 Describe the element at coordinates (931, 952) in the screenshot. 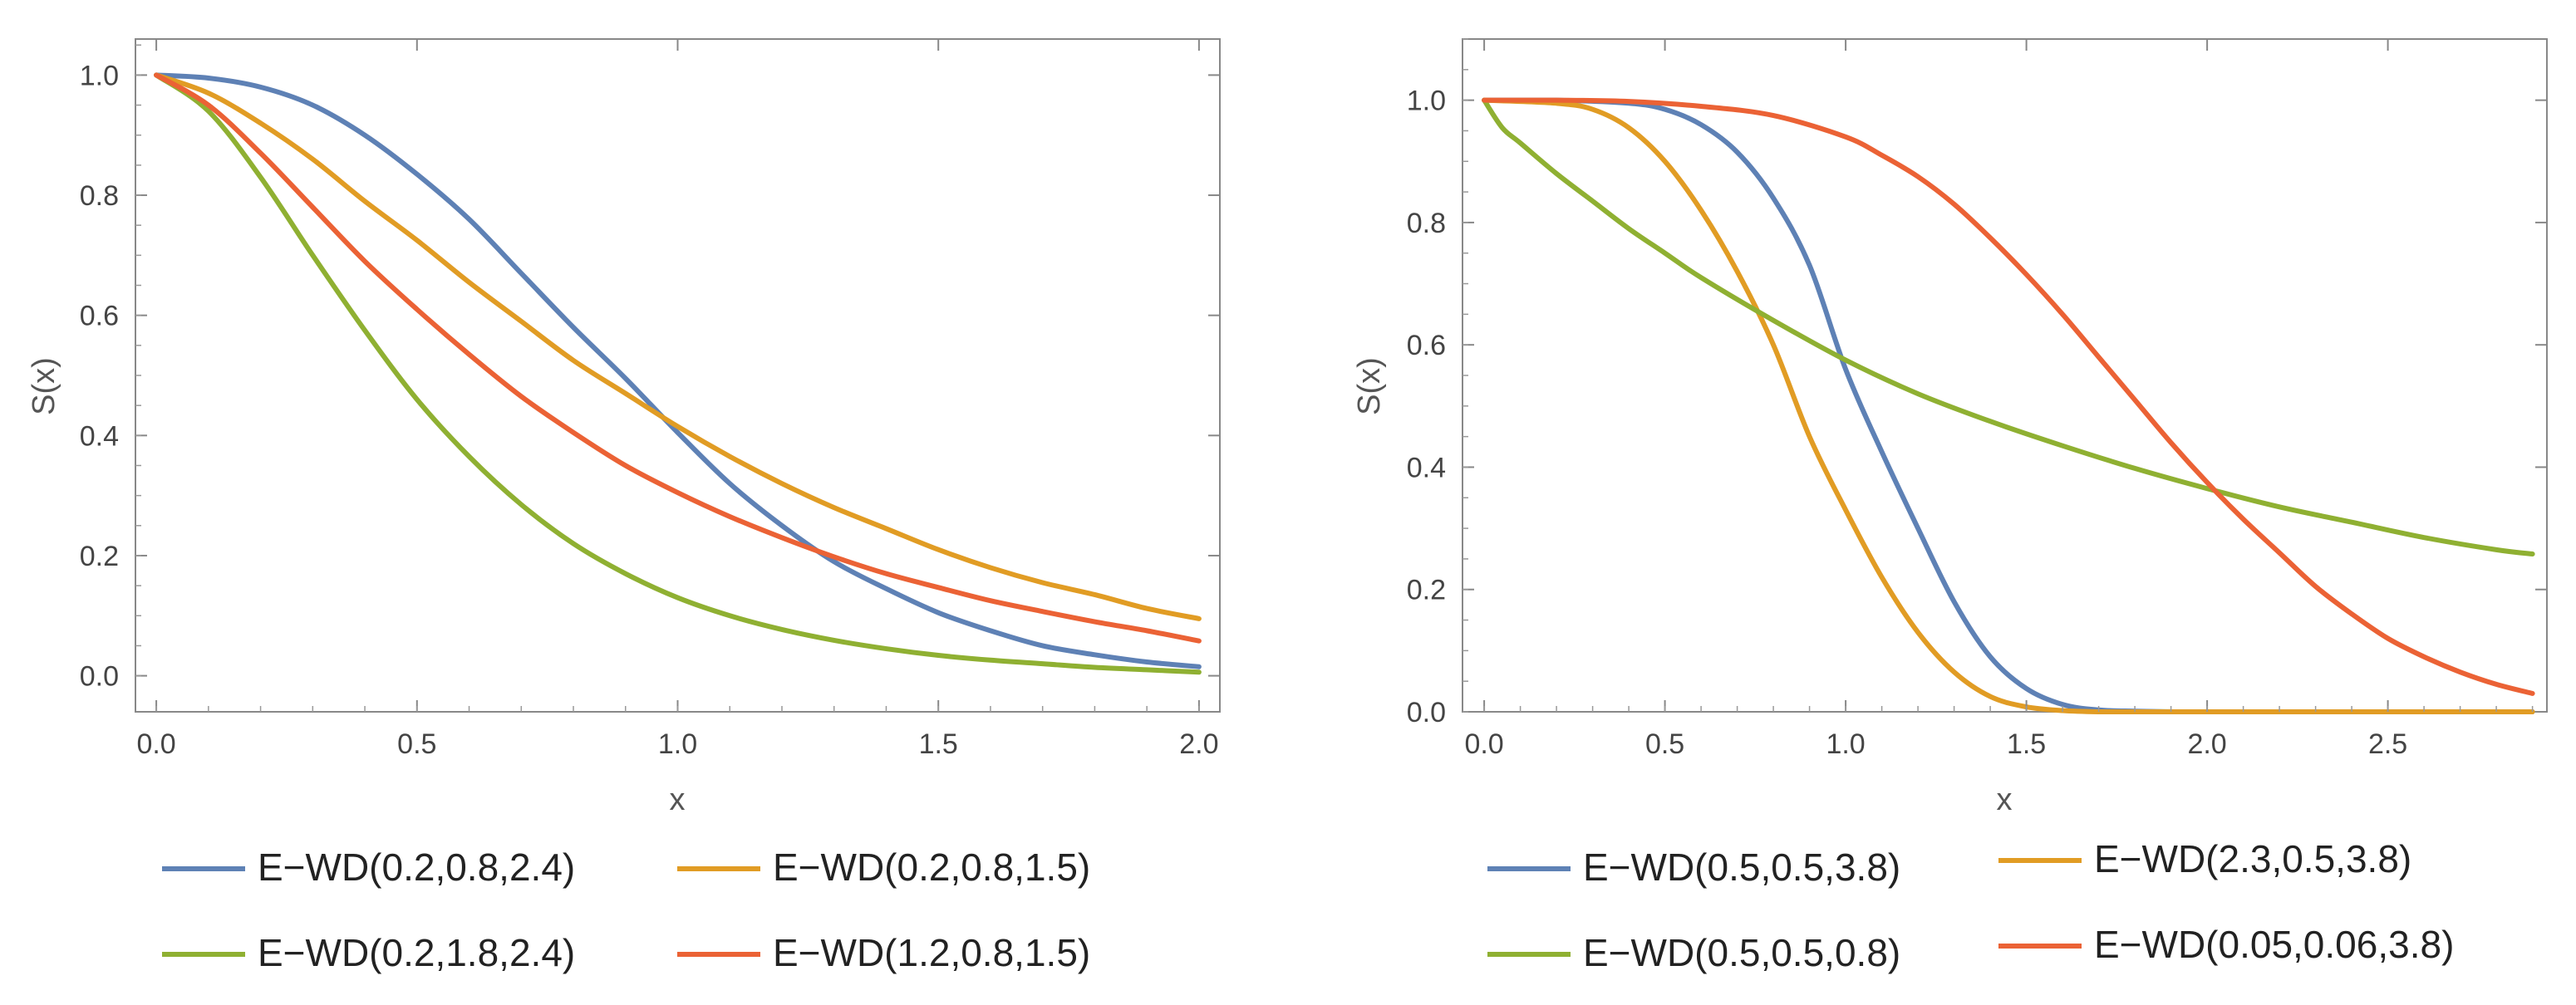

I see `left-legend-label: E−WD(1.2,0.8,1.5)` at that location.